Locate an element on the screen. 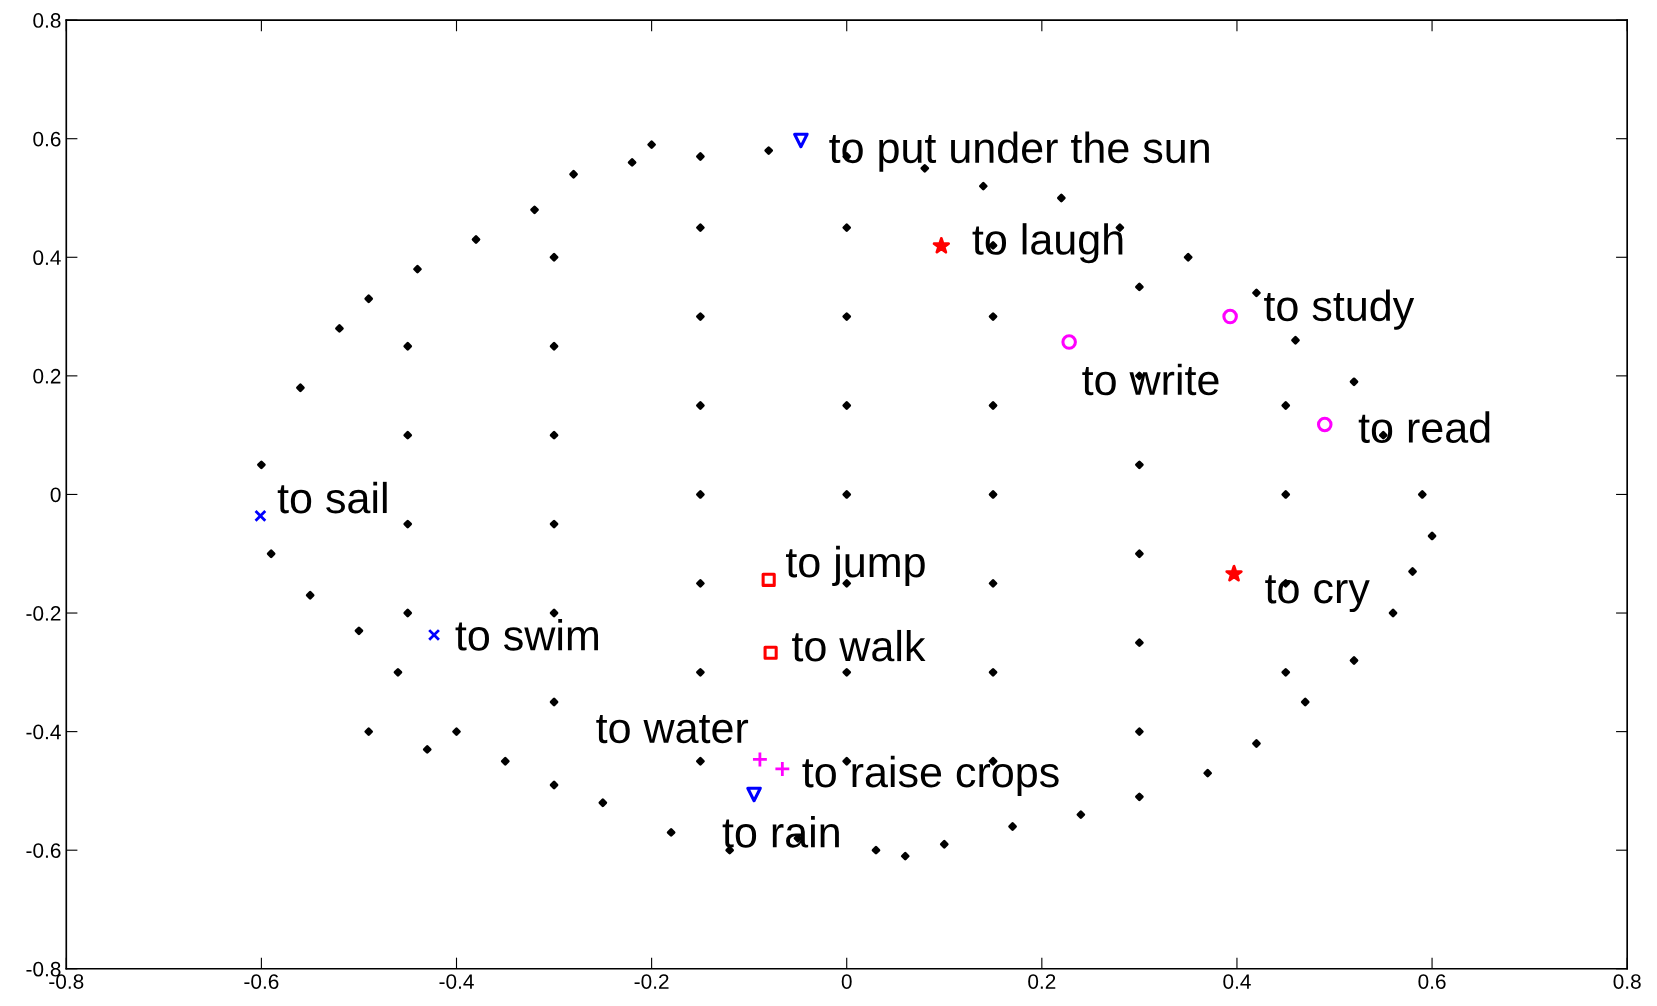  x-tick-label: 0.4 is located at coordinates (1237, 981).